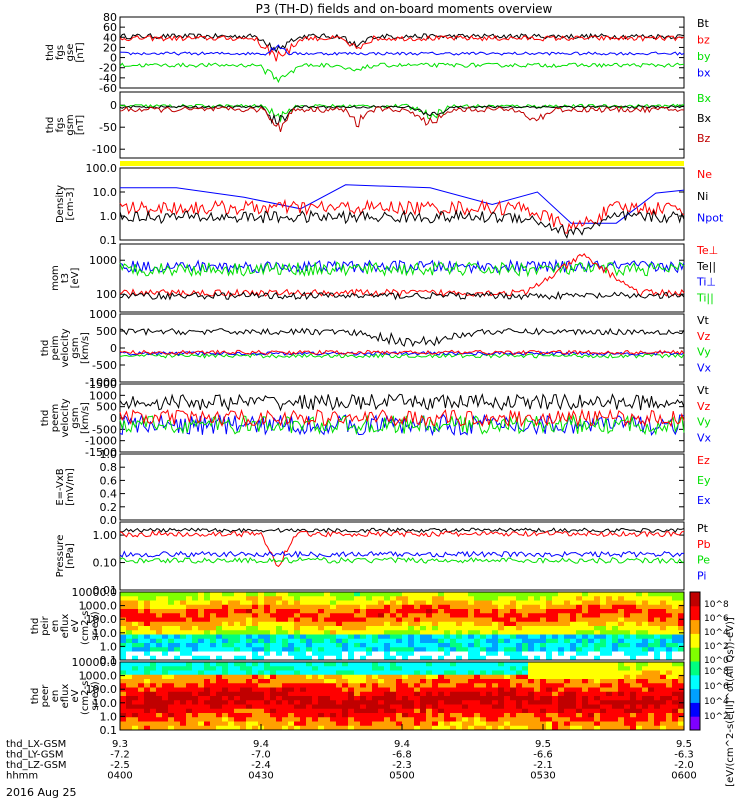  Describe the element at coordinates (65, 417) in the screenshot. I see `y-axis-label: velocity` at that location.